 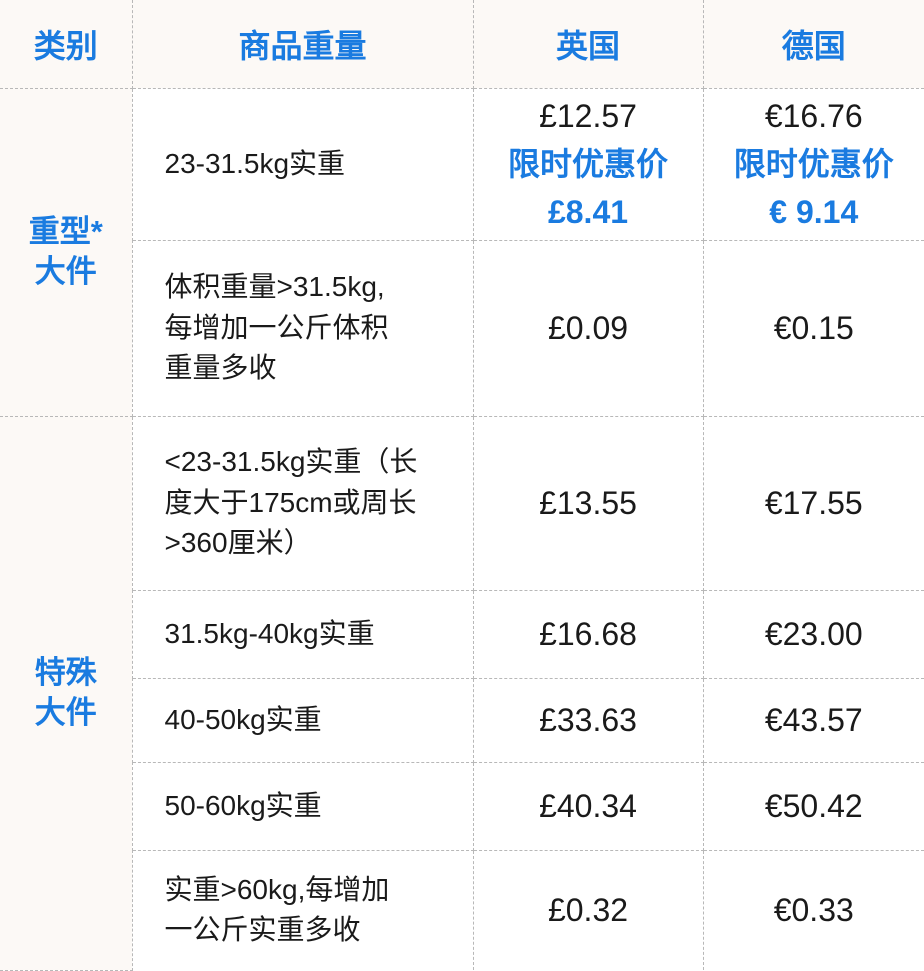 I want to click on weight-cell: 40-50kg实重, so click(x=302, y=720).